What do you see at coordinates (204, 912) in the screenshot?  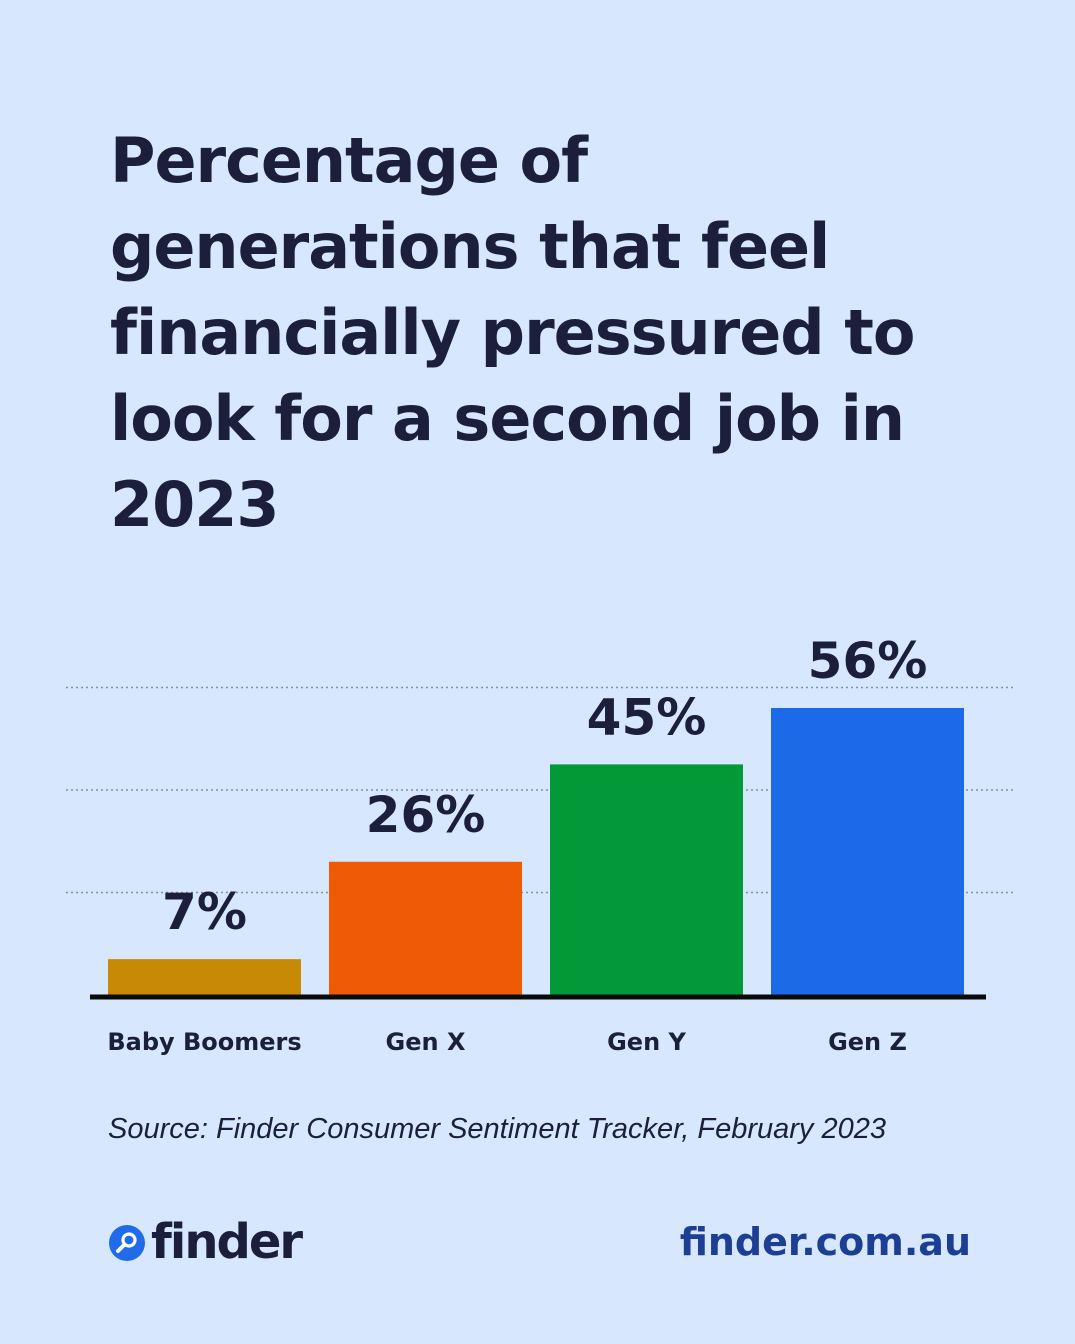 I see `value-label-1: 7%` at bounding box center [204, 912].